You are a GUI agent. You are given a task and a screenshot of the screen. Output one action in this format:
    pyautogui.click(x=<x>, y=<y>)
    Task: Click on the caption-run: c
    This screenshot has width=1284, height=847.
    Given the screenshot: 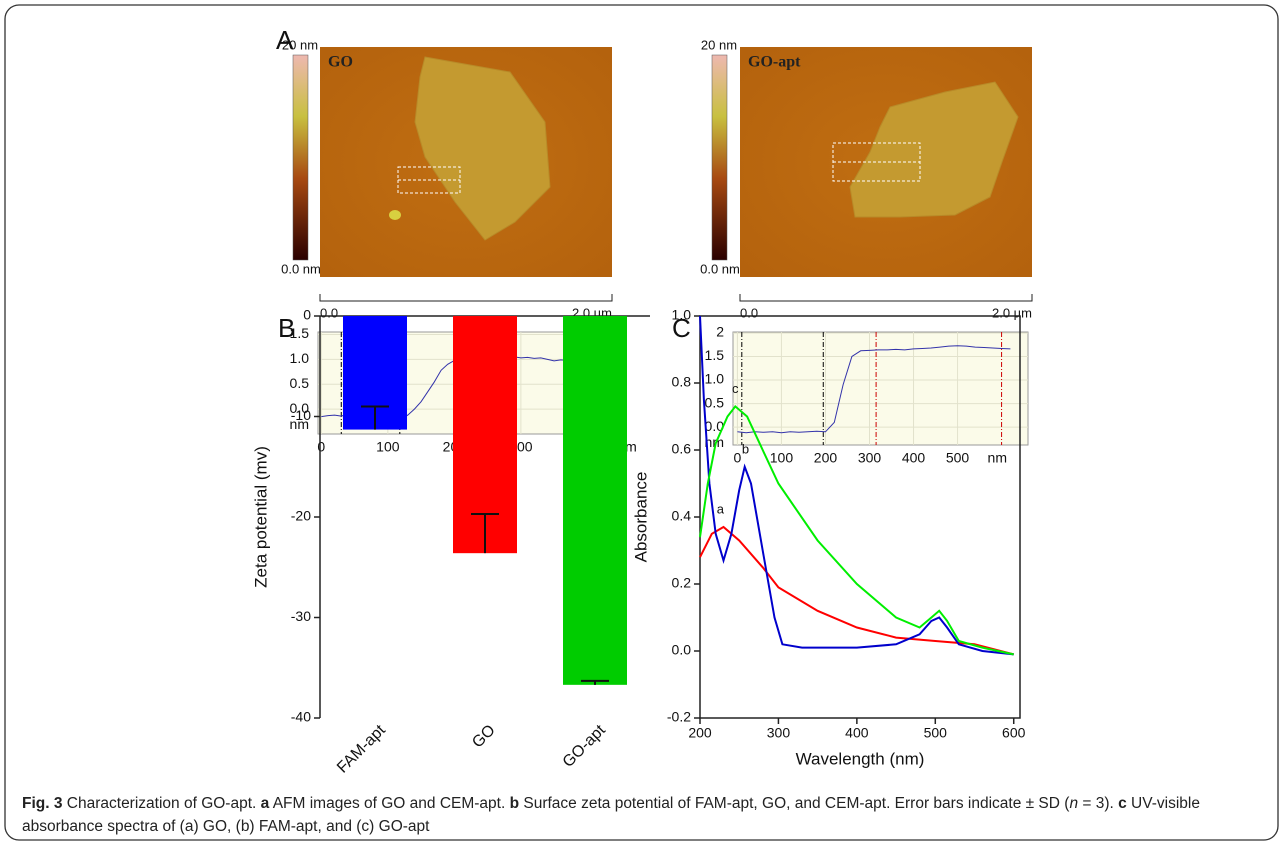 What is the action you would take?
    pyautogui.click(x=1122, y=803)
    